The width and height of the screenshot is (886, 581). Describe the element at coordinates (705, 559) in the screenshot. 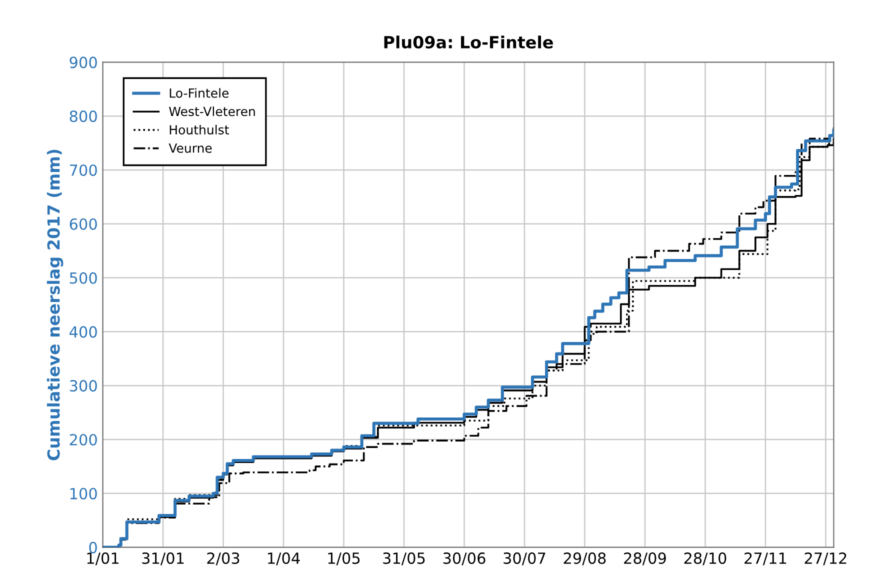

I see `x-tick-label: 28/10` at that location.